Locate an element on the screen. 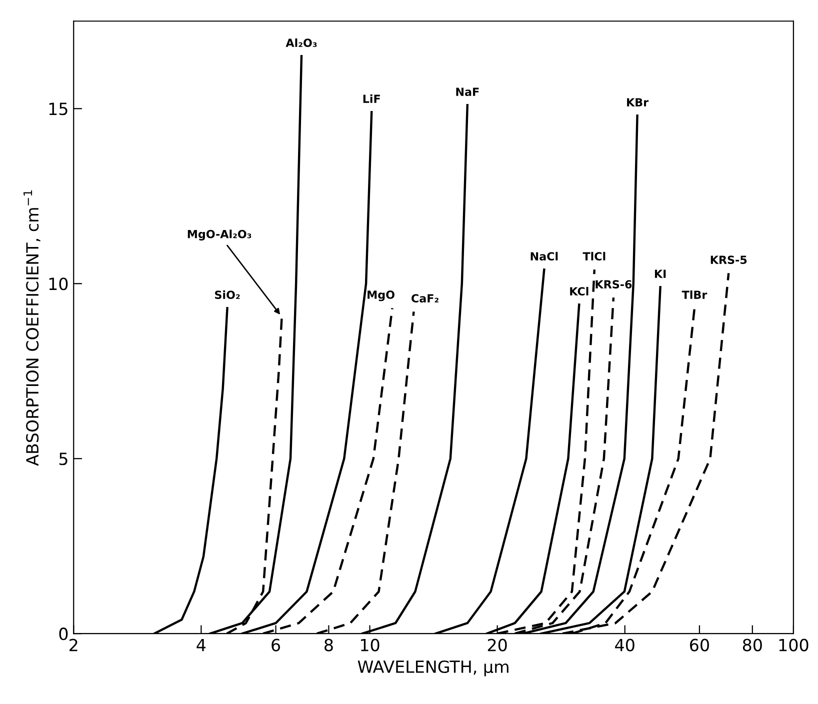  series-label: NaF is located at coordinates (467, 92).